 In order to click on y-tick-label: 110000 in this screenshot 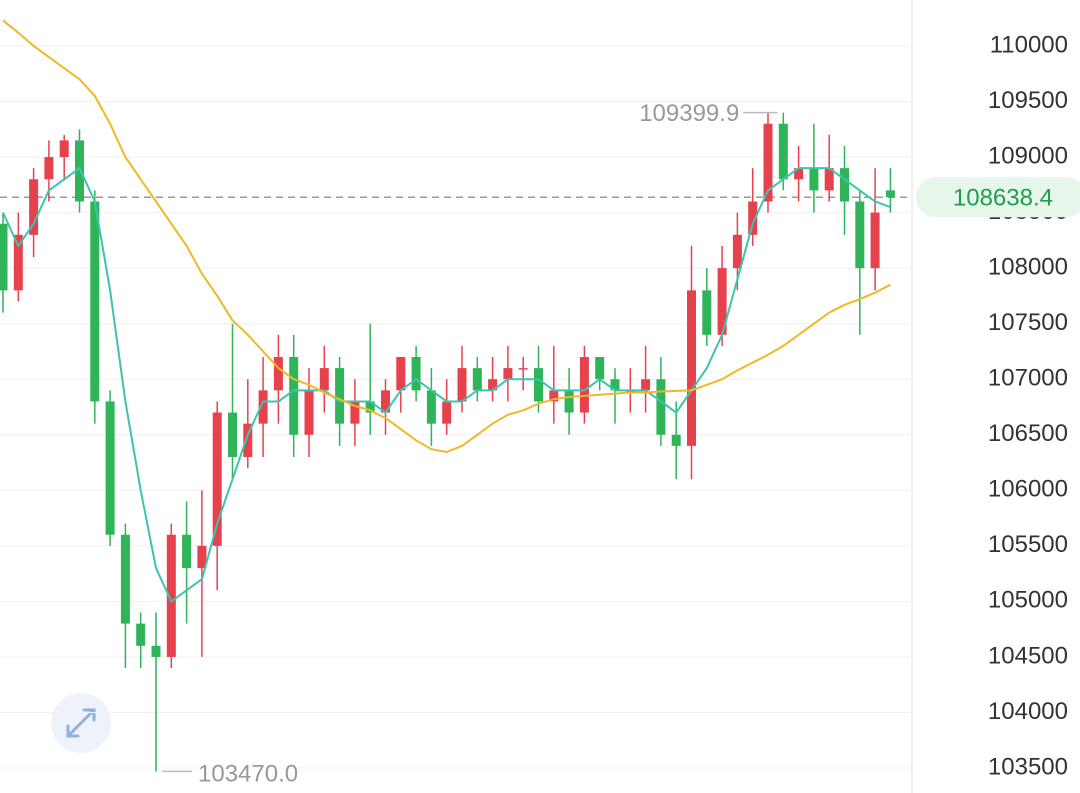, I will do `click(1029, 44)`.